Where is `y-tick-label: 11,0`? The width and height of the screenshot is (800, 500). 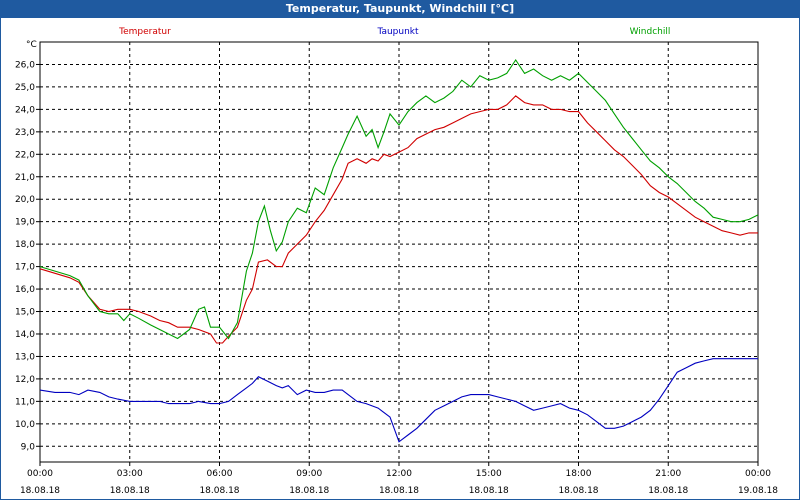 y-tick-label: 11,0 is located at coordinates (25, 402).